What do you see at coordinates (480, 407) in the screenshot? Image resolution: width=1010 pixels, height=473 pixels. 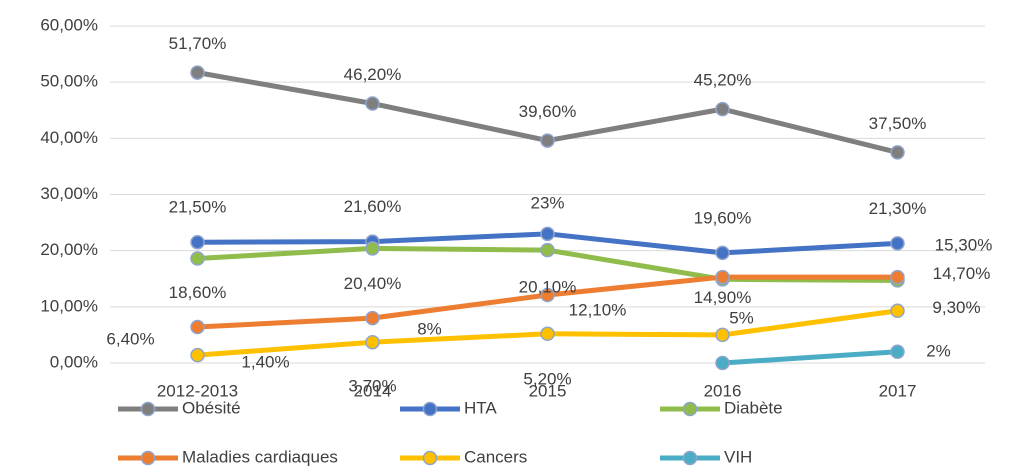 I see `legend-label: HTA` at bounding box center [480, 407].